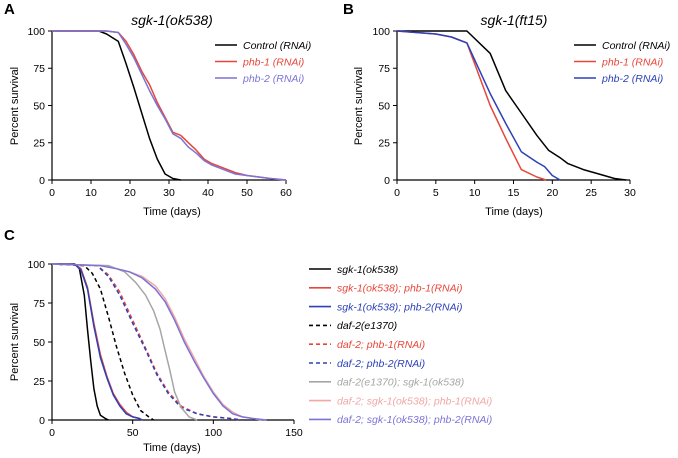 The height and width of the screenshot is (458, 678). I want to click on panel-a-x-tick-label: 20, so click(130, 193).